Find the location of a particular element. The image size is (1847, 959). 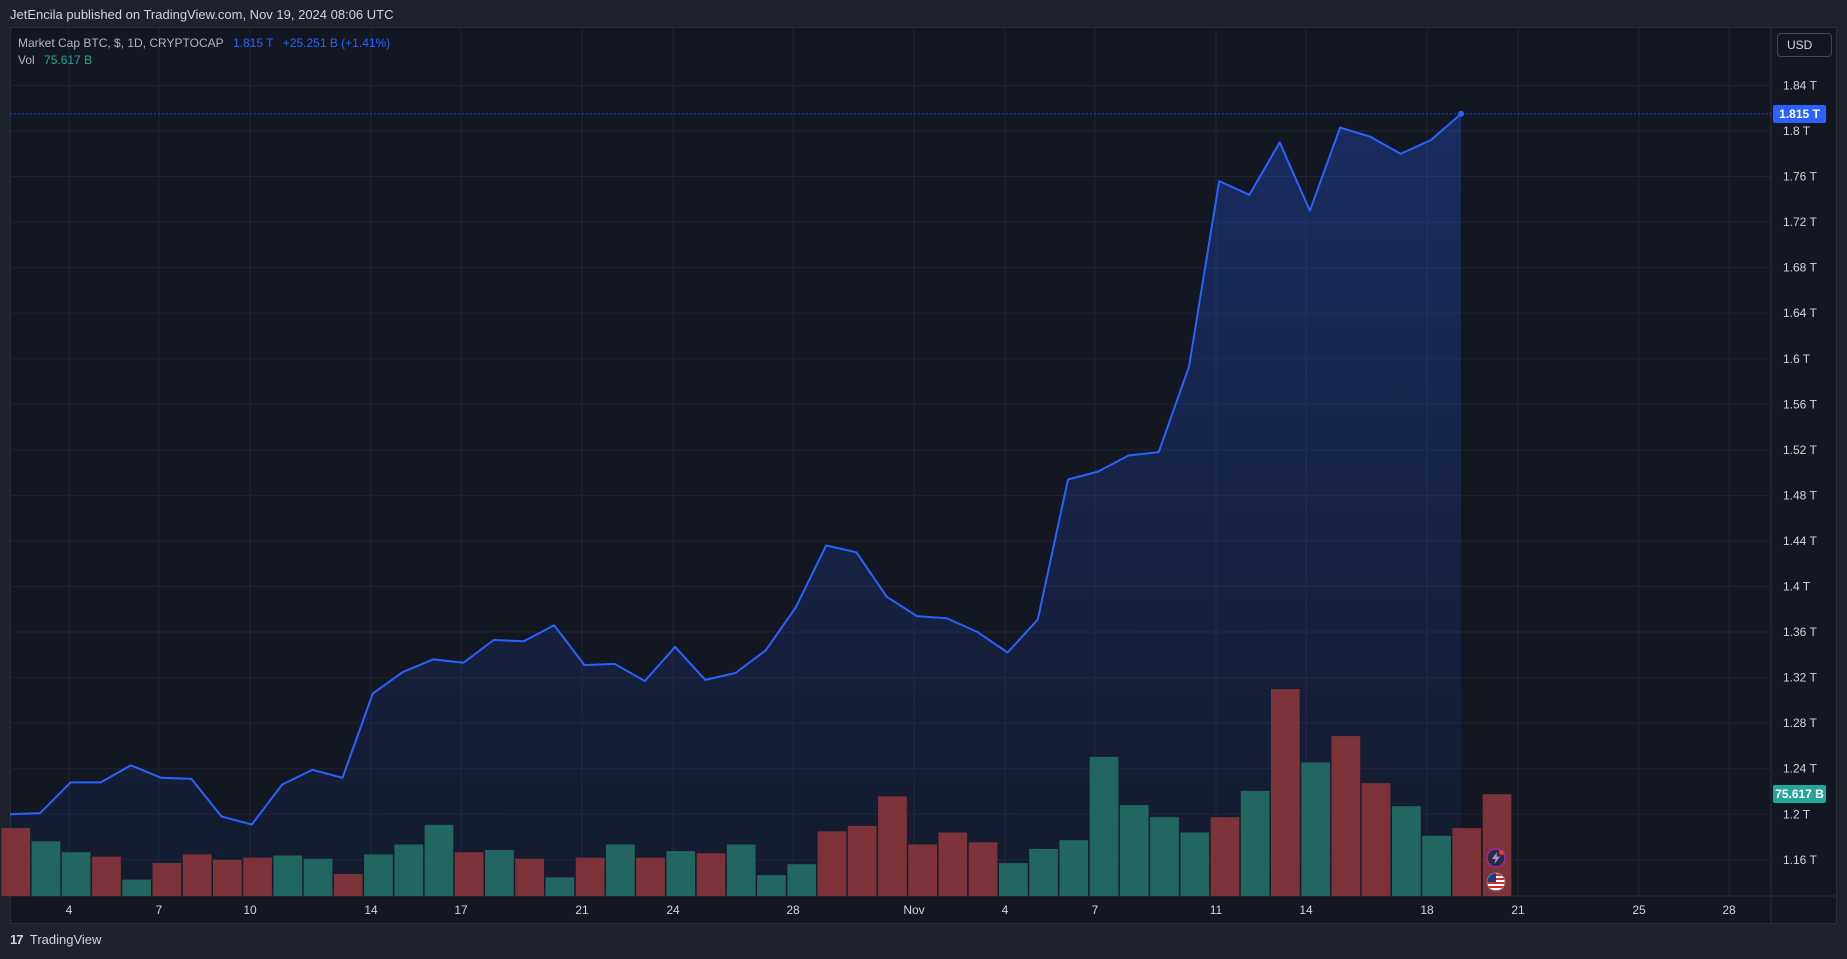

x-tick-label: 18 is located at coordinates (1427, 910).